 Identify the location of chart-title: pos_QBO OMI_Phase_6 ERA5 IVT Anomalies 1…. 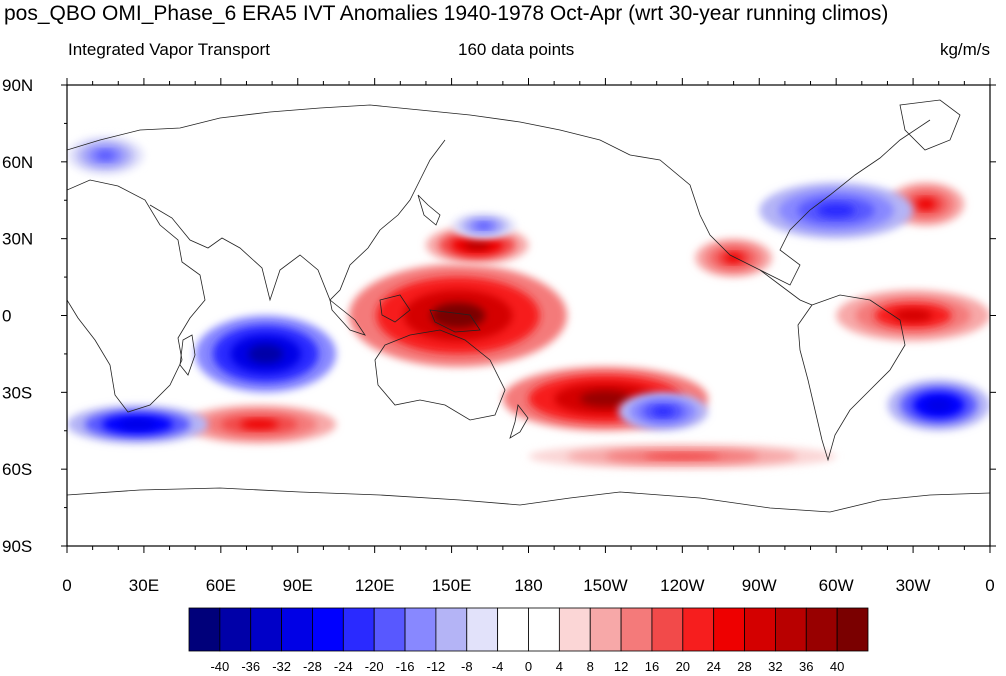
(446, 13).